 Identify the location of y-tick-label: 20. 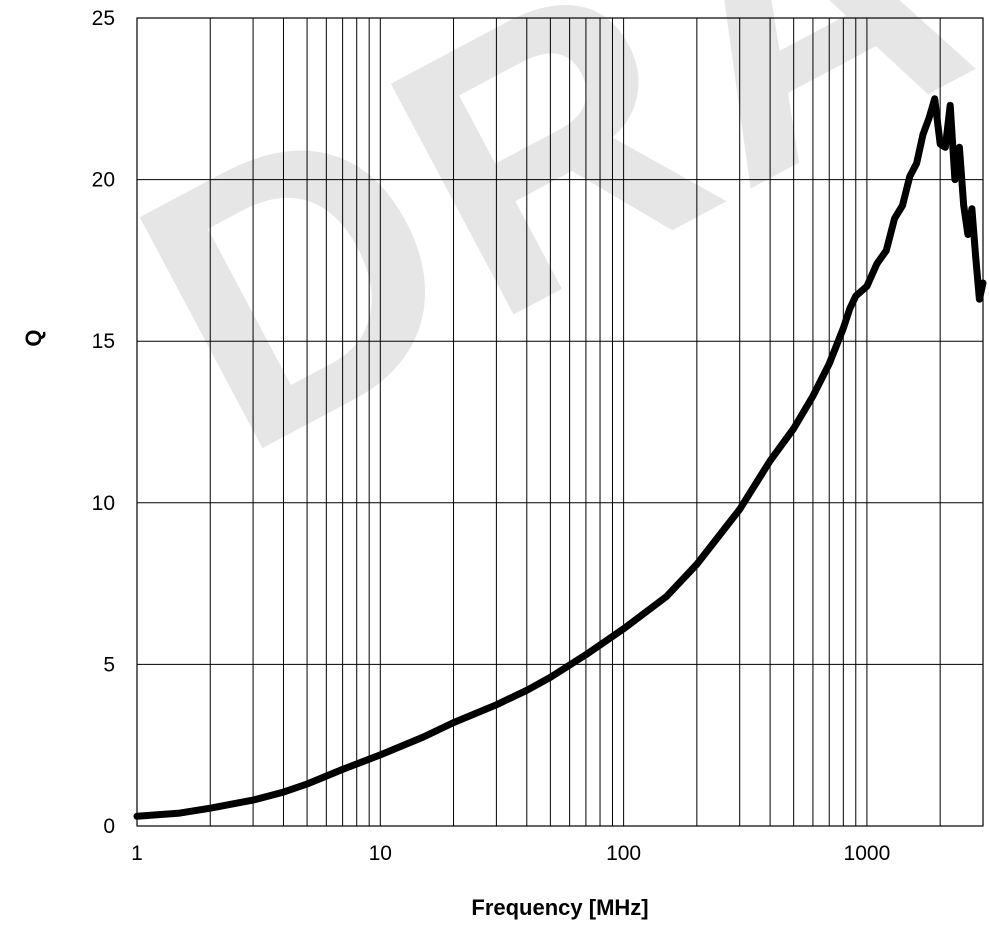
(103, 180).